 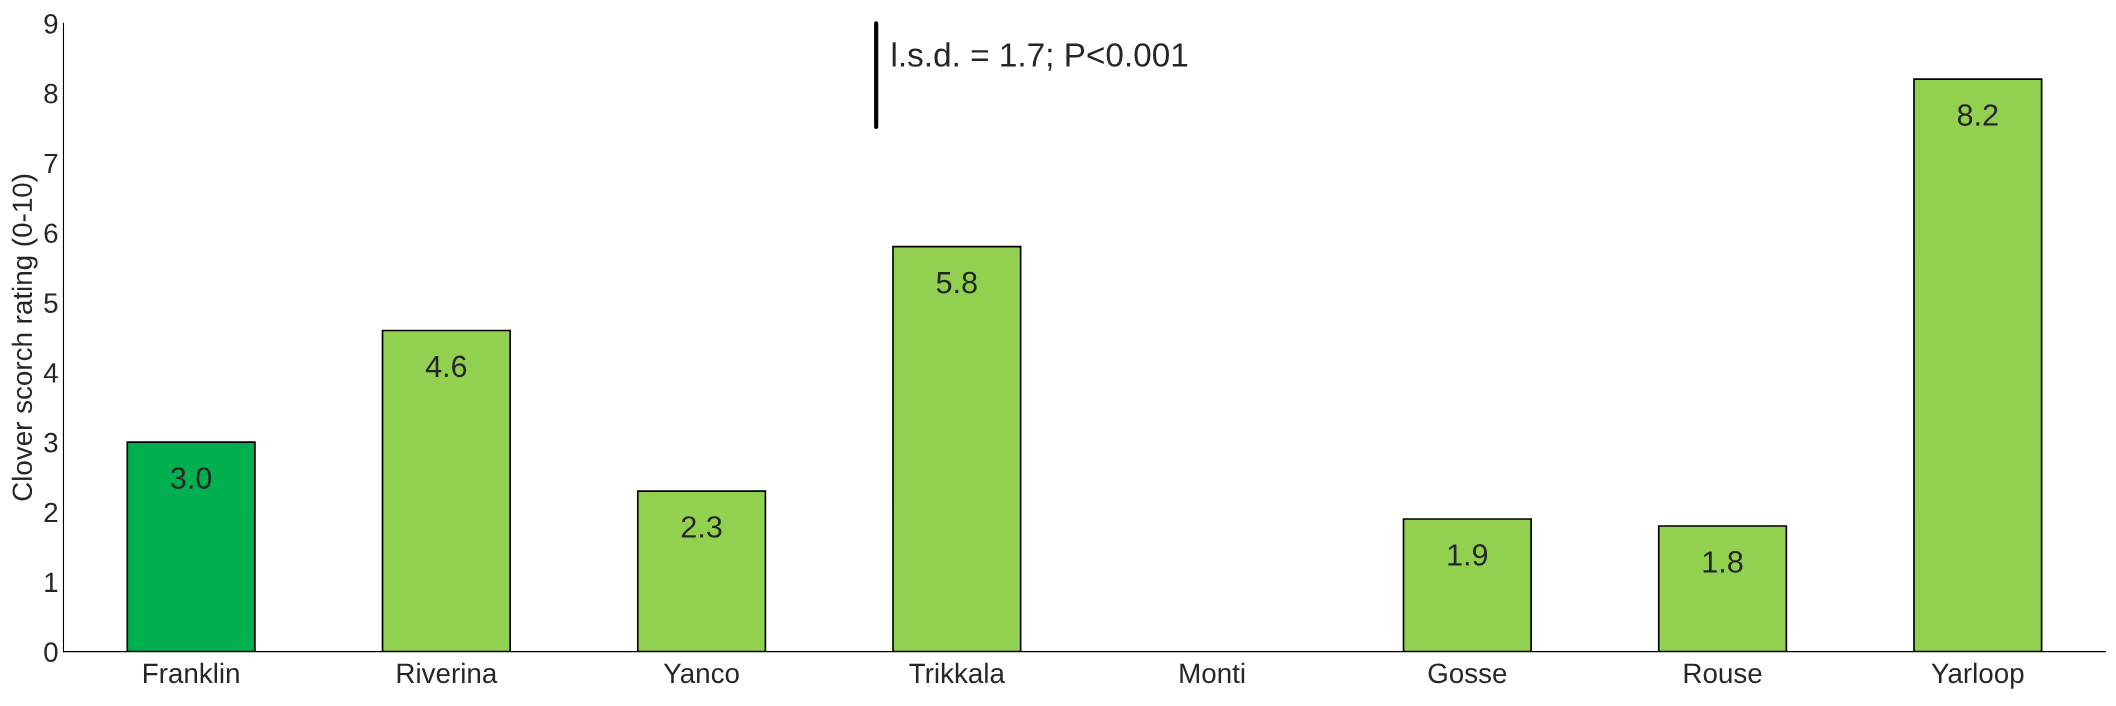 What do you see at coordinates (957, 673) in the screenshot?
I see `x-tick-label: Trikkala` at bounding box center [957, 673].